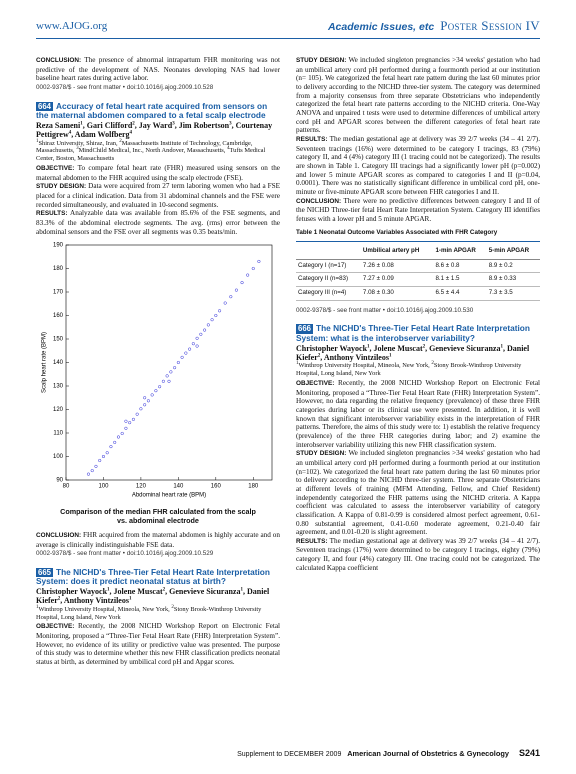  What do you see at coordinates (109, 125) in the screenshot?
I see `author-name: Gari Clifford` at bounding box center [109, 125].